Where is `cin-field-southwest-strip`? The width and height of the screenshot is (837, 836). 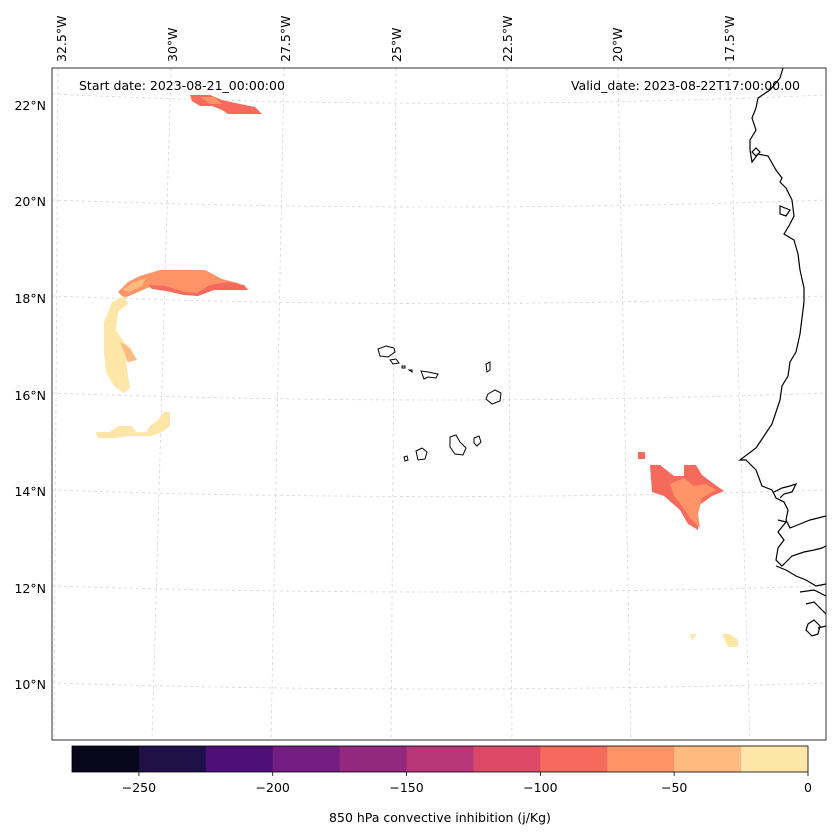 cin-field-southwest-strip is located at coordinates (133, 425).